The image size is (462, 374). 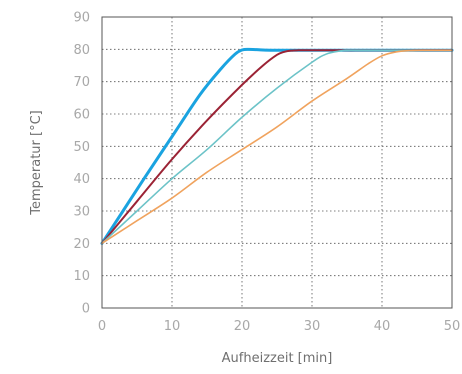 What do you see at coordinates (382, 326) in the screenshot?
I see `x-tick-label: 40` at bounding box center [382, 326].